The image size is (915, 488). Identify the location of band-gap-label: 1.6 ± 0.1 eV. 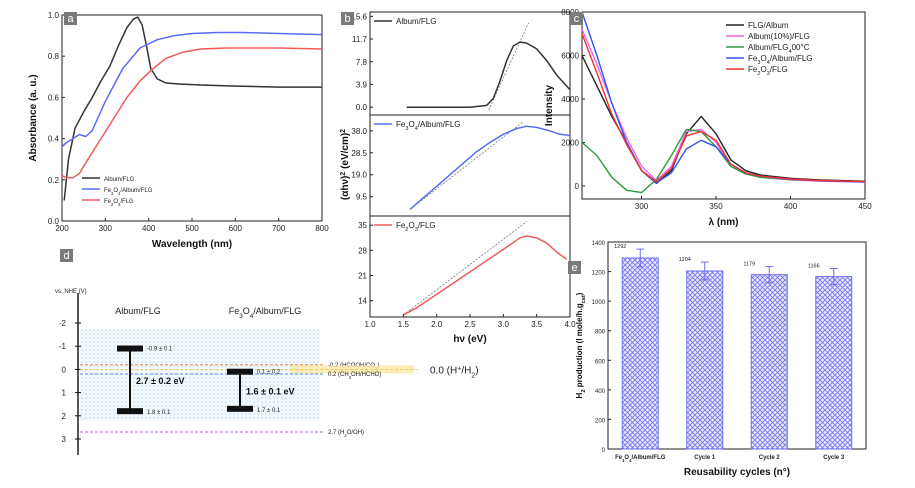
(270, 391).